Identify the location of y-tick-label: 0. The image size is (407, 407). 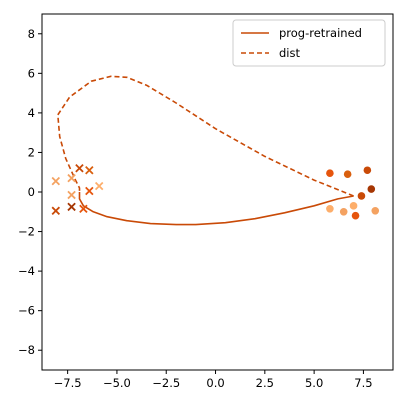
(31, 192).